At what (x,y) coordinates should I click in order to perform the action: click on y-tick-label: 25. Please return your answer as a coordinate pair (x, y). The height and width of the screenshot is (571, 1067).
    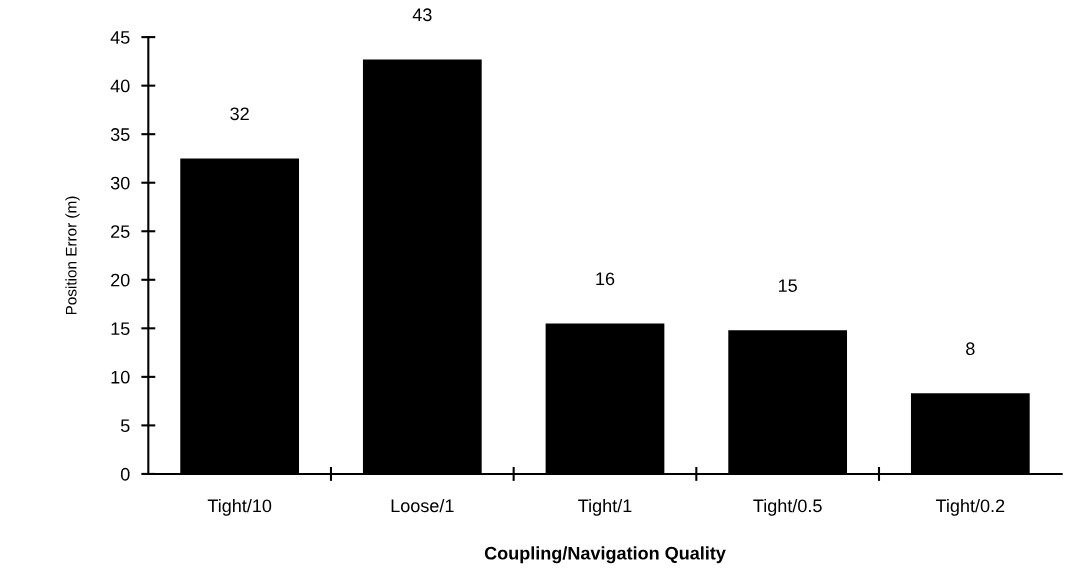
    Looking at the image, I should click on (120, 231).